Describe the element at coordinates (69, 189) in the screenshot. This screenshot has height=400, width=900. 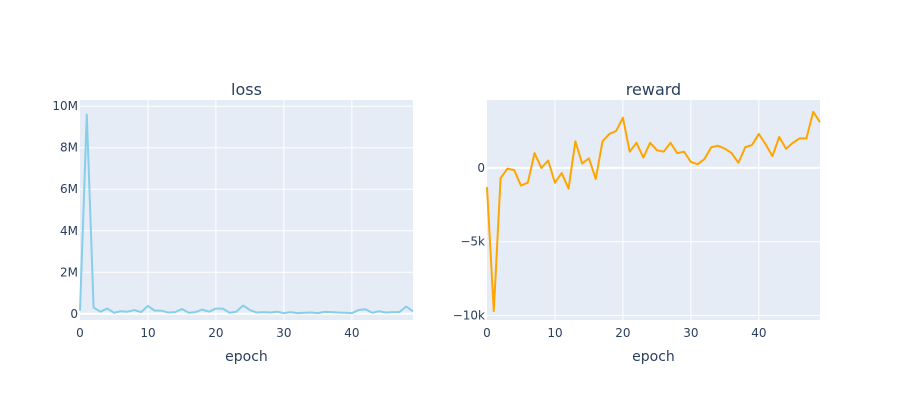
I see `y-tick-label: 6M` at that location.